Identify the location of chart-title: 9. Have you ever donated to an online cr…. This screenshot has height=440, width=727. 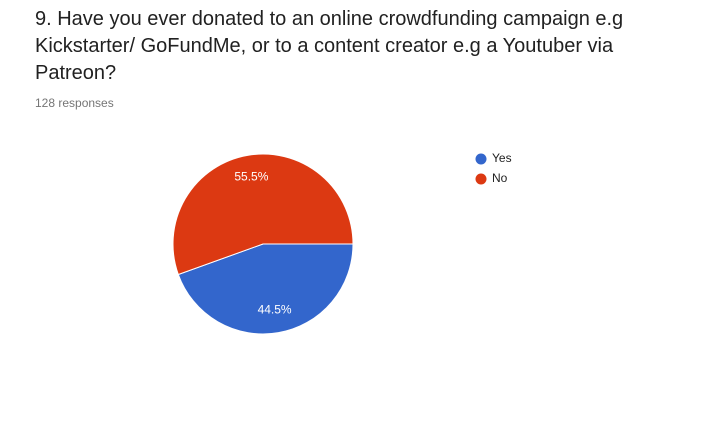
(329, 46).